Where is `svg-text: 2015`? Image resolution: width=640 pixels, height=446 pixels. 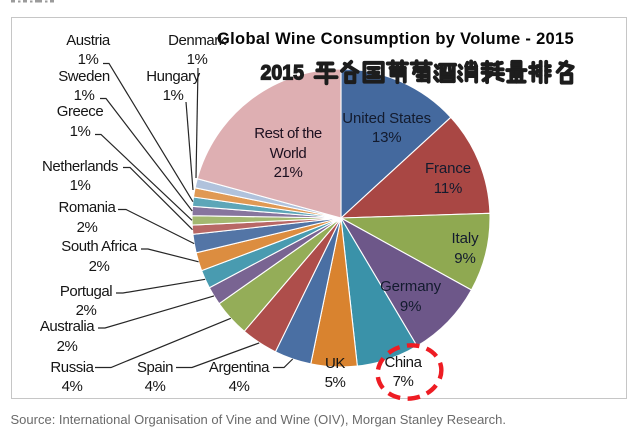 svg-text: 2015 is located at coordinates (283, 72).